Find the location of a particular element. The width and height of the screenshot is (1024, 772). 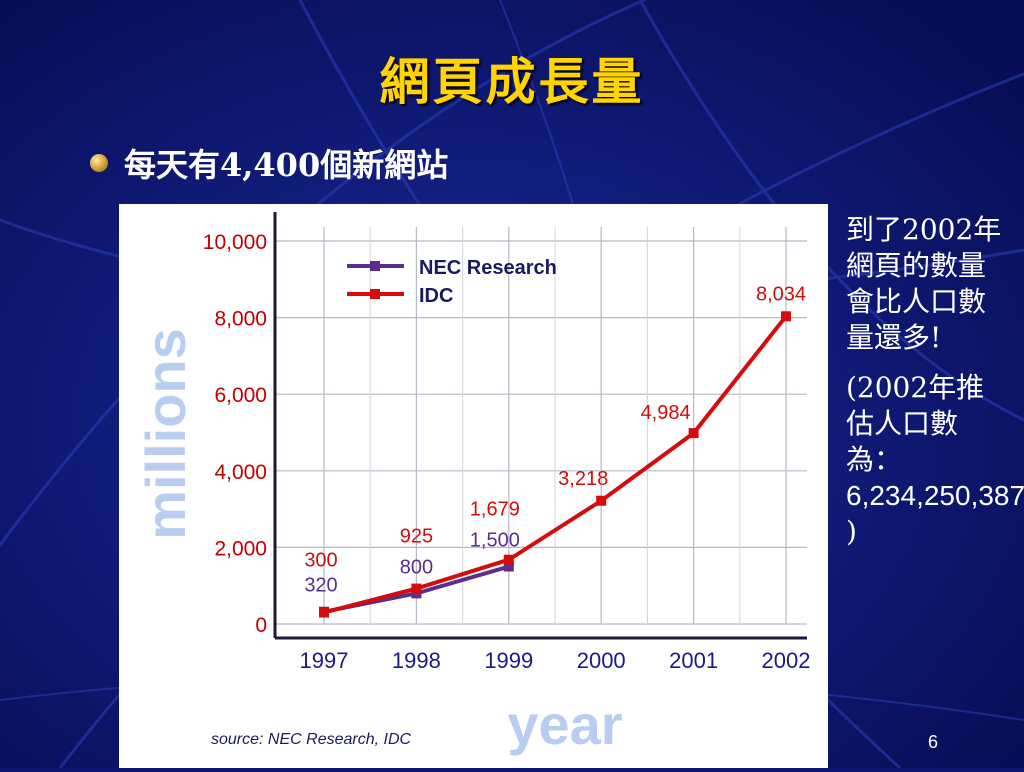

x-tick-label: 2002 is located at coordinates (786, 660).